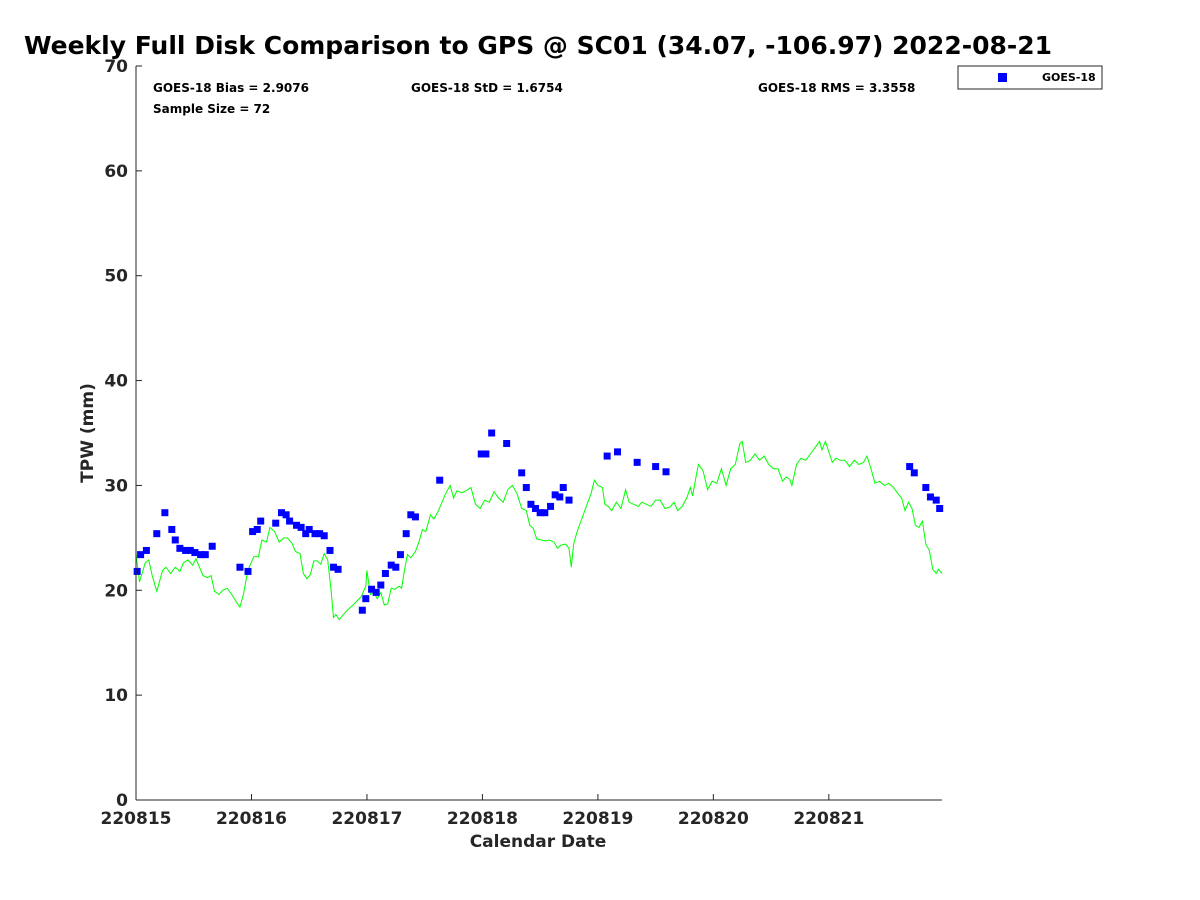  Describe the element at coordinates (88, 433) in the screenshot. I see `y-axis-label: TPW (mm)` at that location.